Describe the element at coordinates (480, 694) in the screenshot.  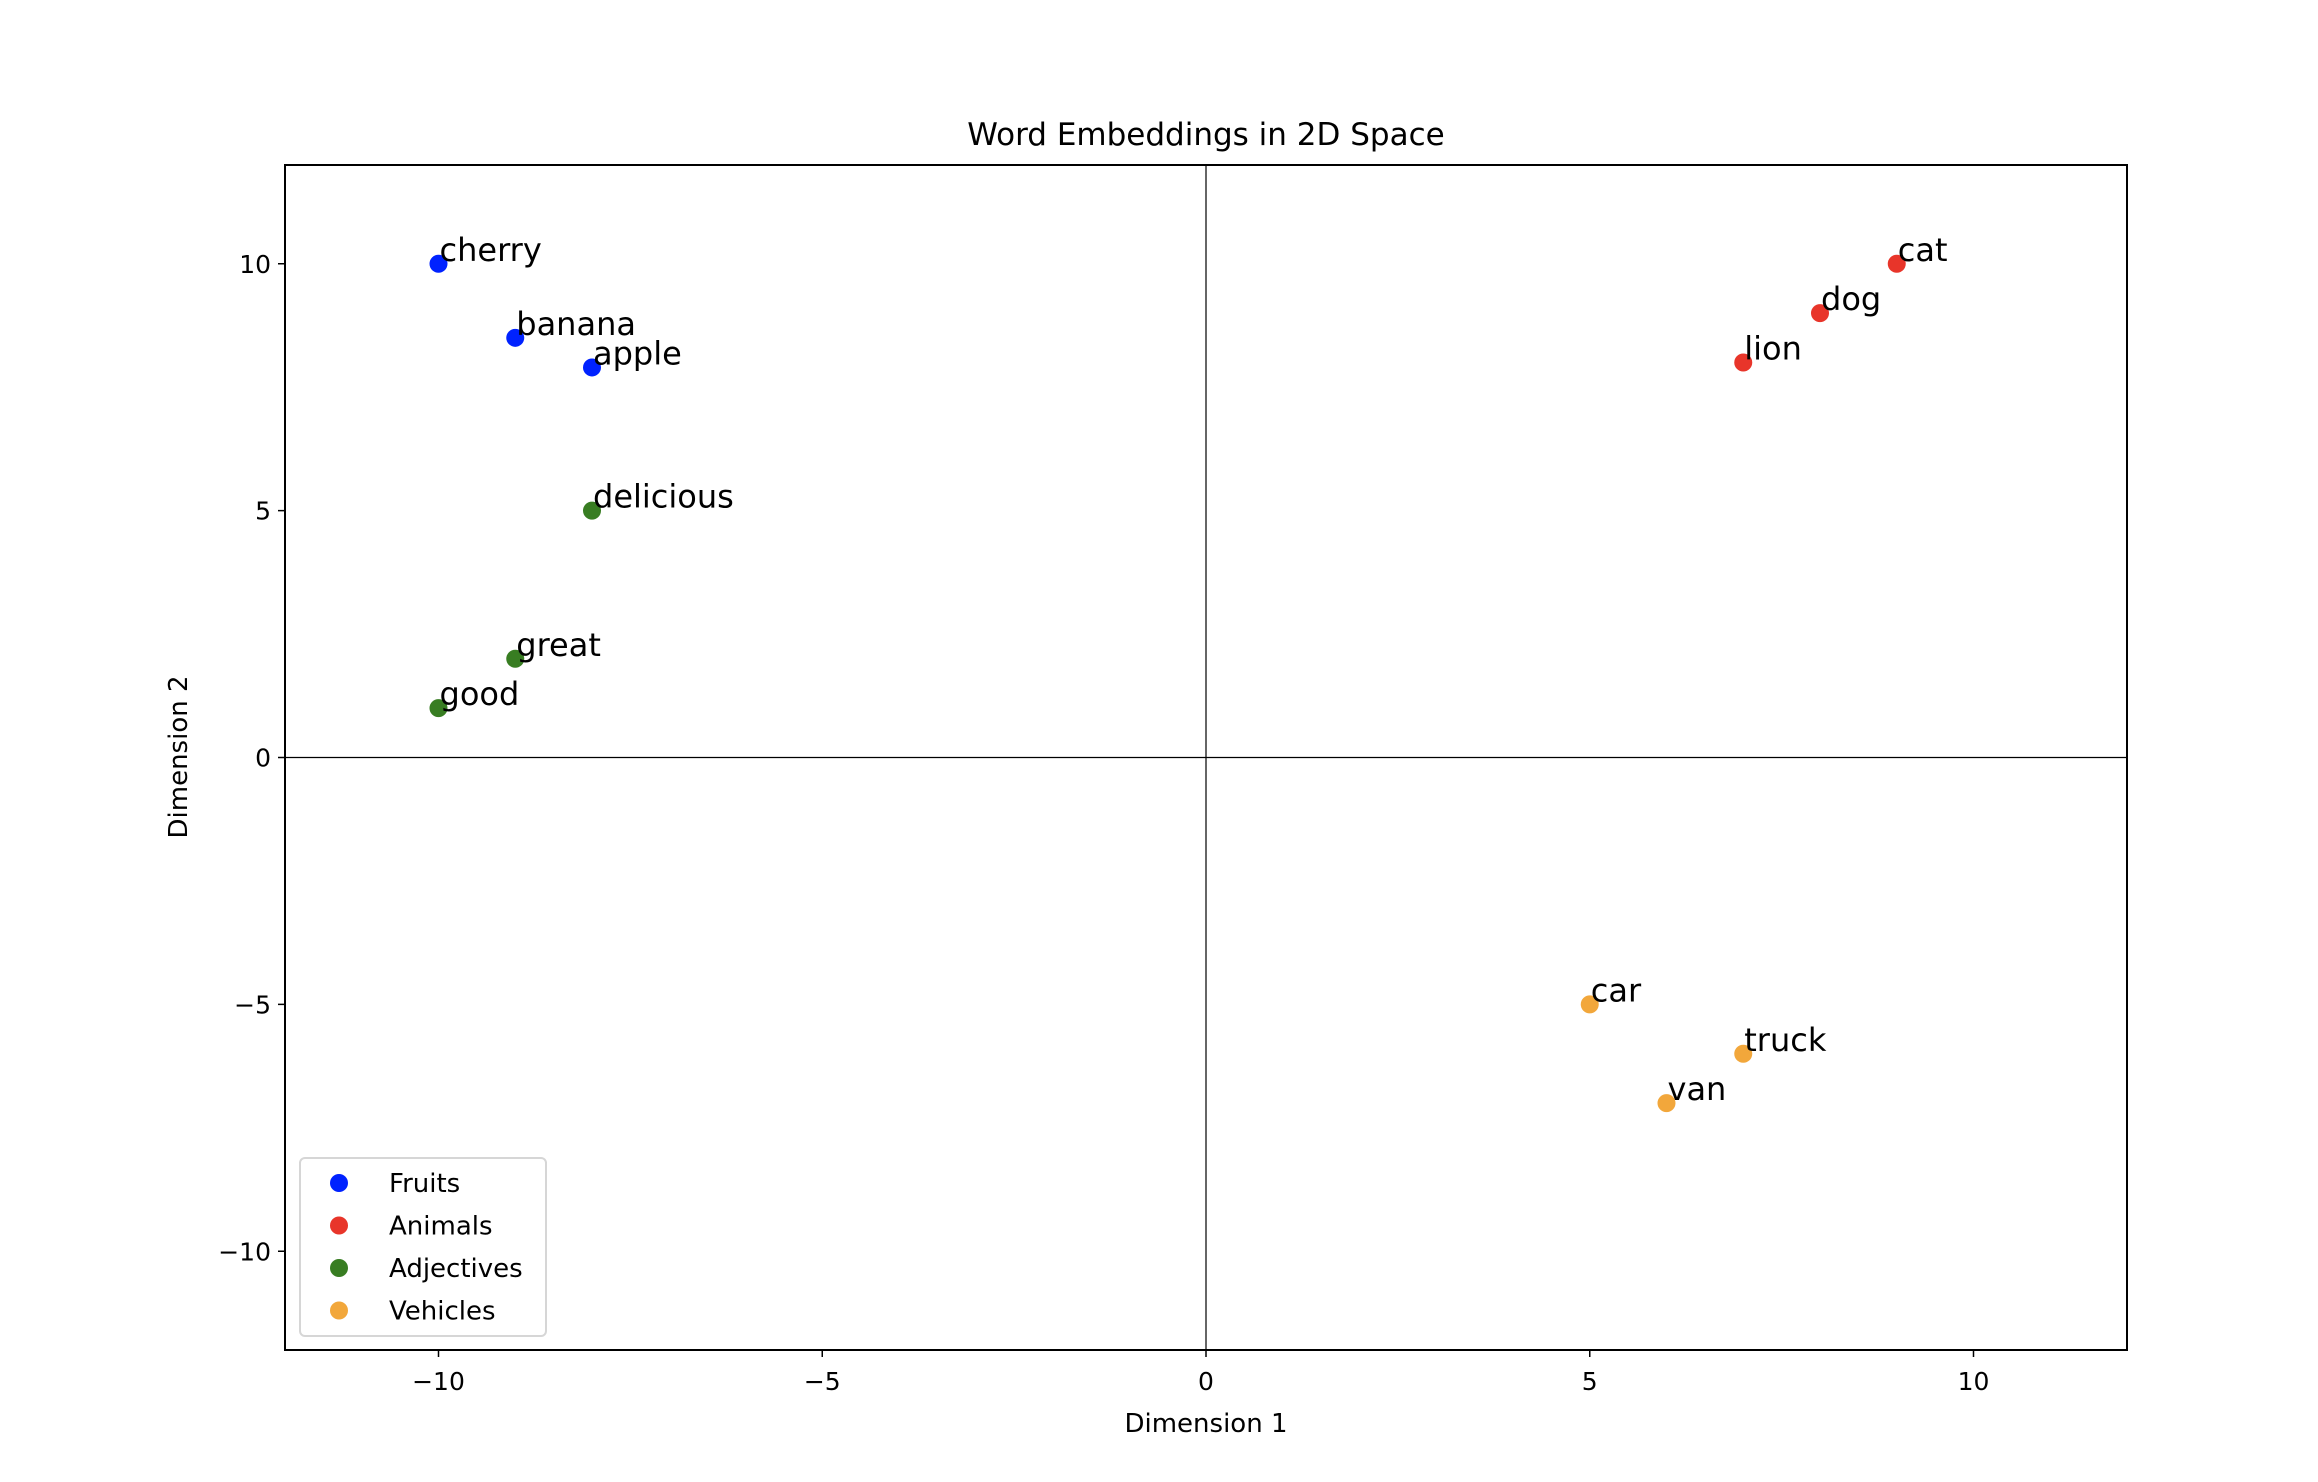
I see `point-label-good: good` at that location.